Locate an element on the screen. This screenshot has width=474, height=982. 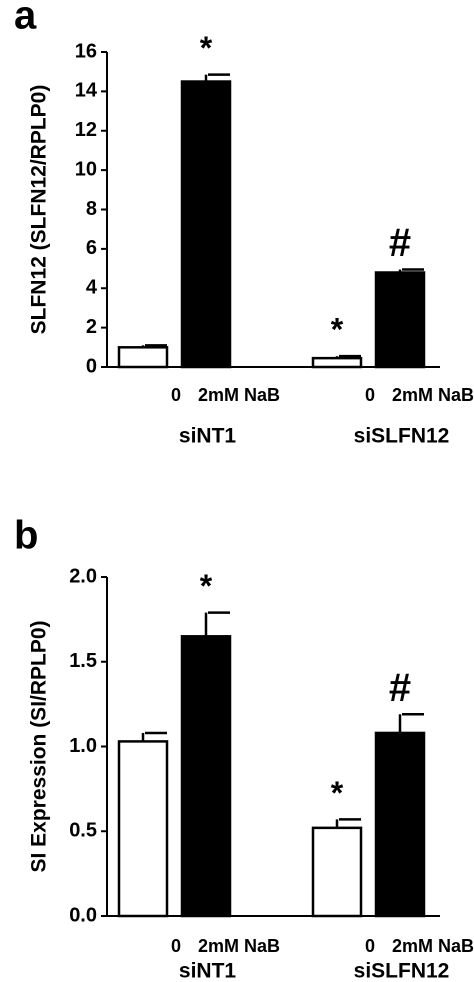
y-tick-label: 14 is located at coordinates (86, 91).